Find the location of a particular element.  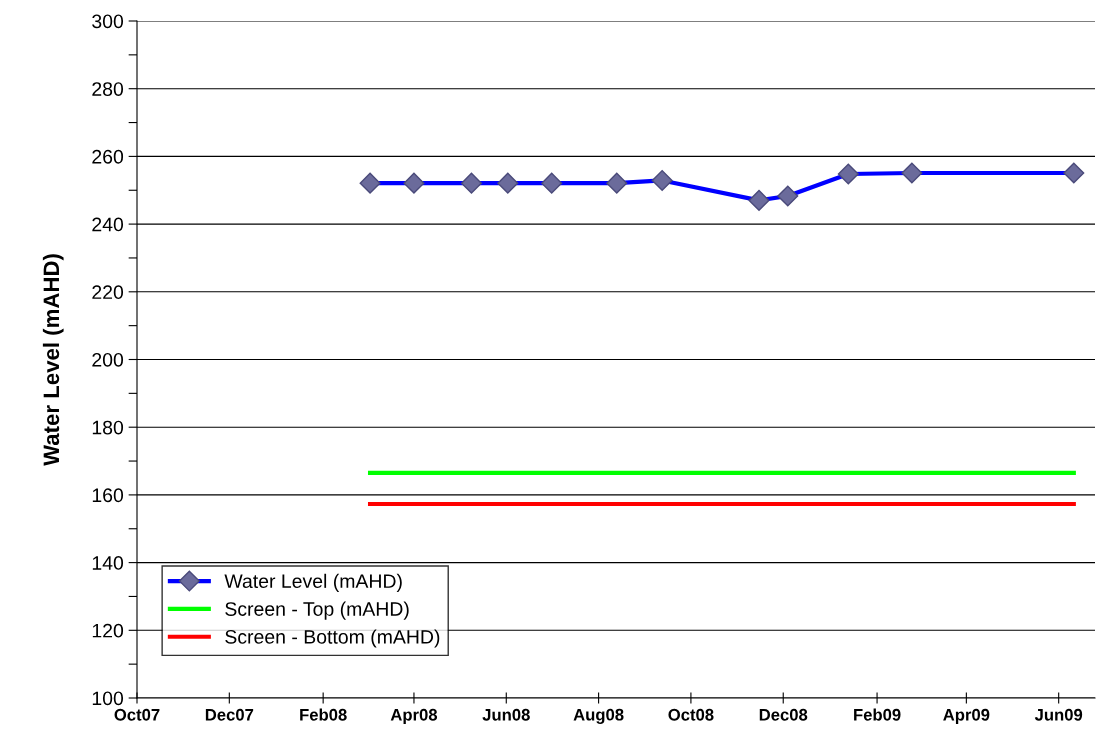

x-tick-label: Dec07 is located at coordinates (229, 714).